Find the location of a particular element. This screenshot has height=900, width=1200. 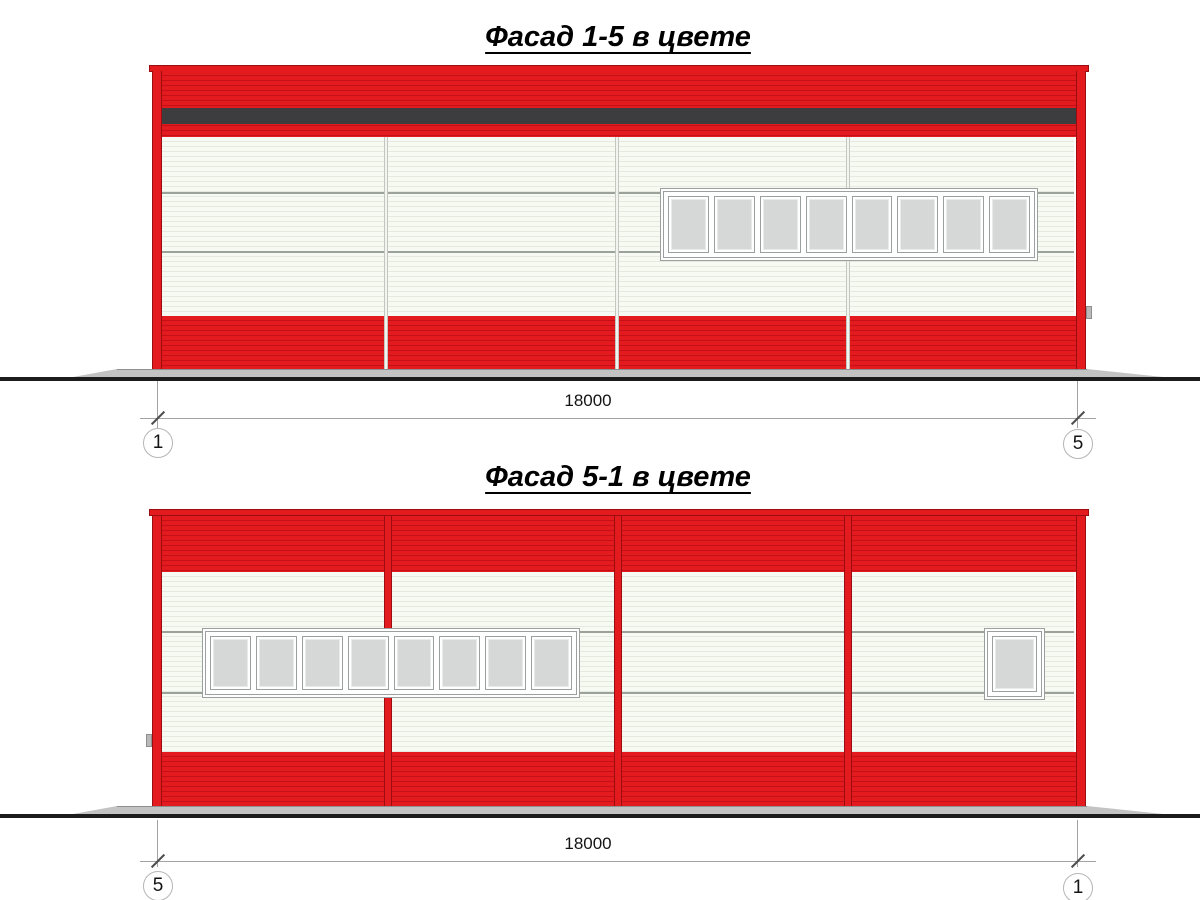

small-window is located at coordinates (1014, 664).